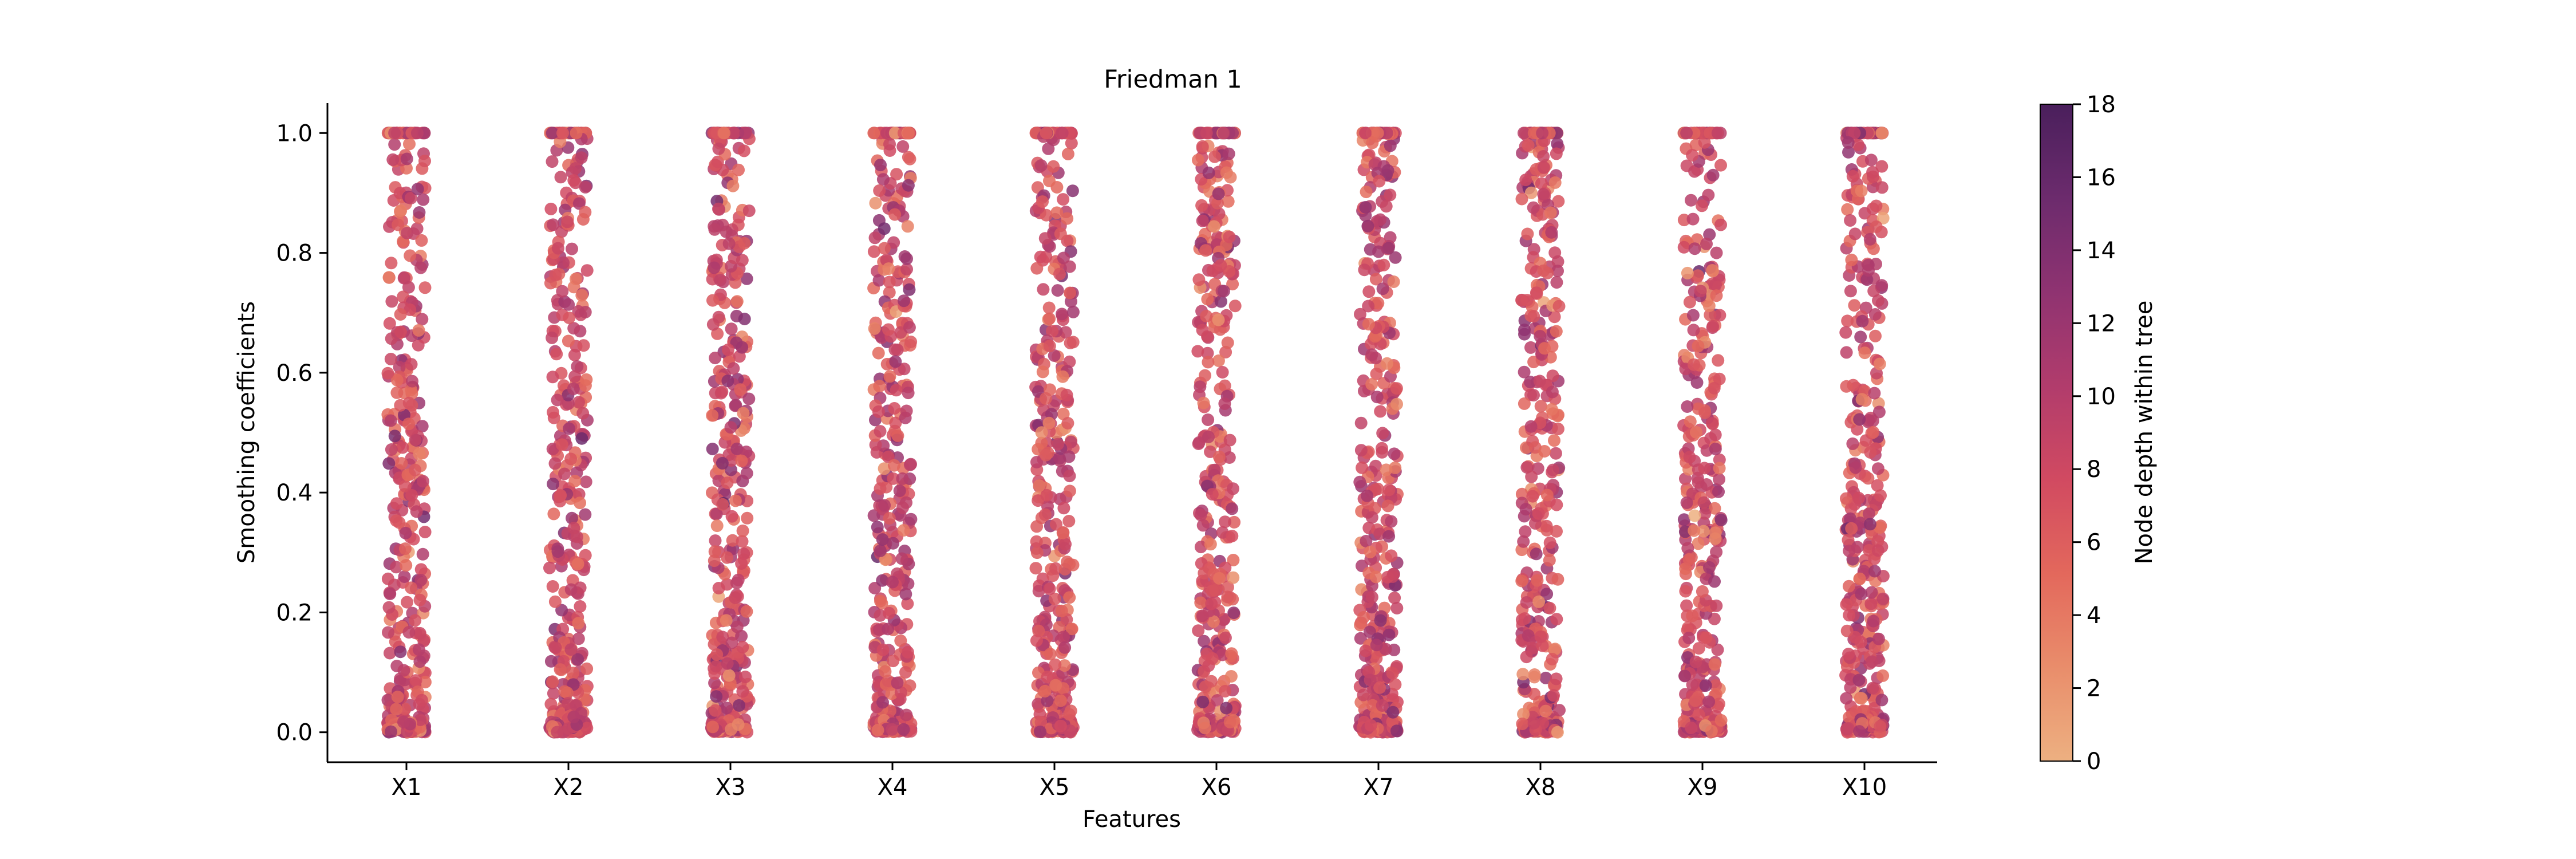 The height and width of the screenshot is (859, 2576). I want to click on colorbar, so click(2056, 433).